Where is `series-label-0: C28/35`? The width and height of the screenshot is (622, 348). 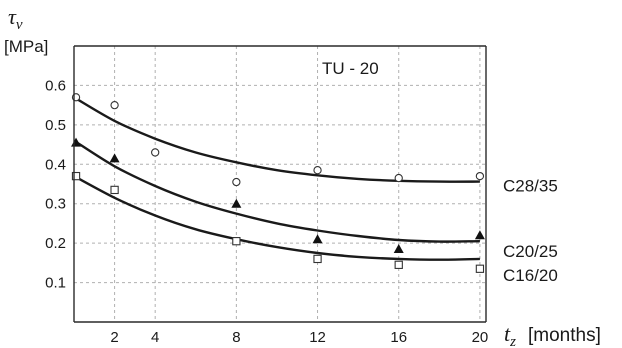
series-label-0: C28/35 is located at coordinates (530, 186).